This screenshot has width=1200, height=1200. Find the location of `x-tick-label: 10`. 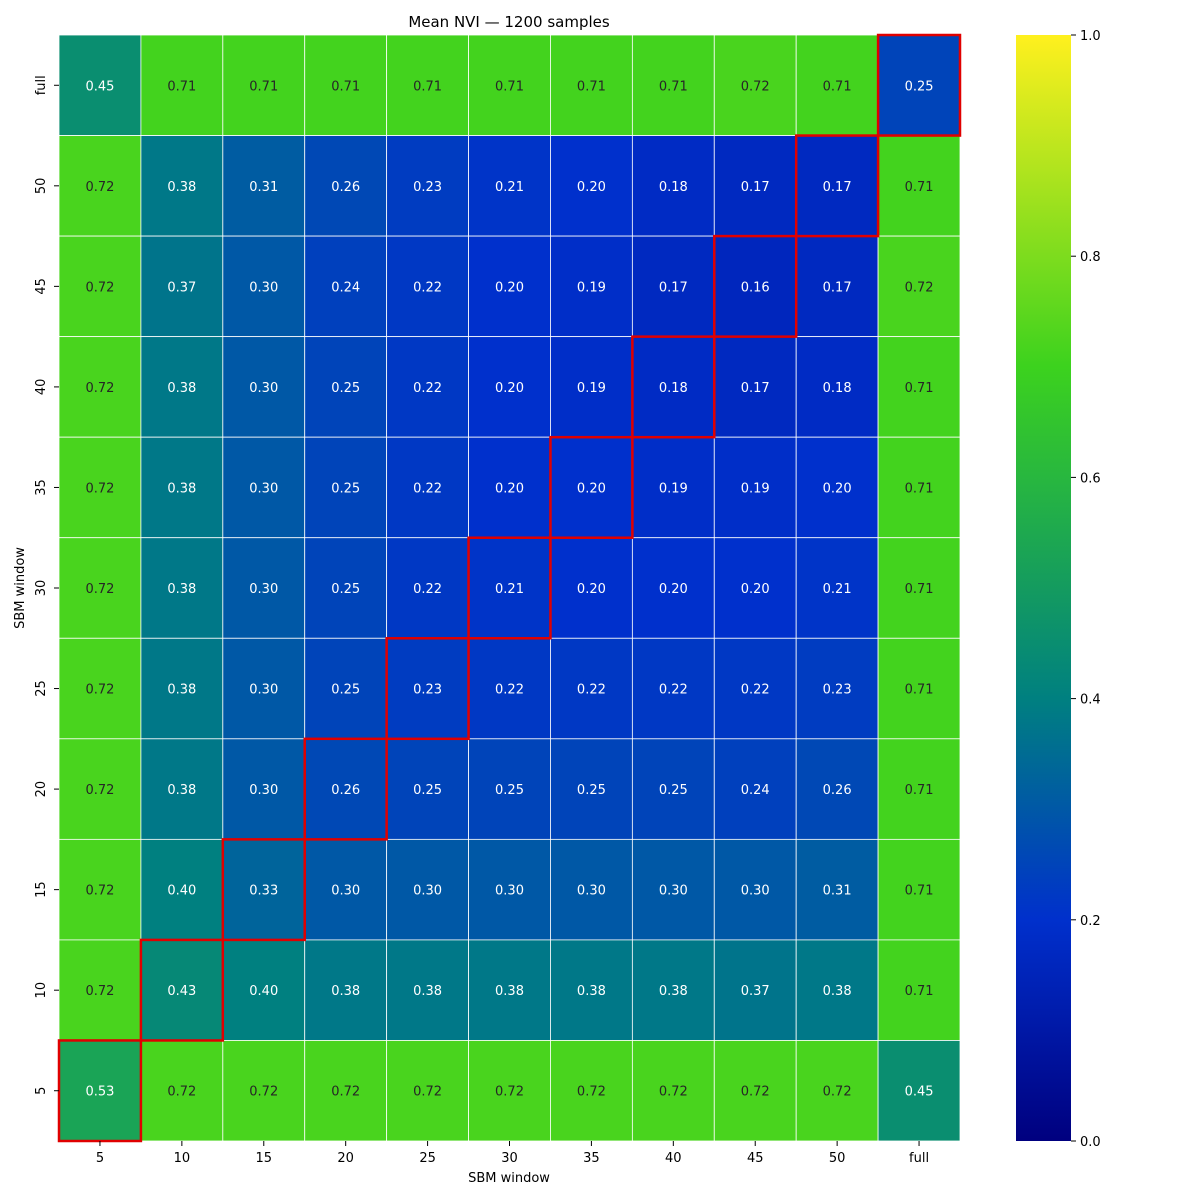

x-tick-label: 10 is located at coordinates (182, 1158).